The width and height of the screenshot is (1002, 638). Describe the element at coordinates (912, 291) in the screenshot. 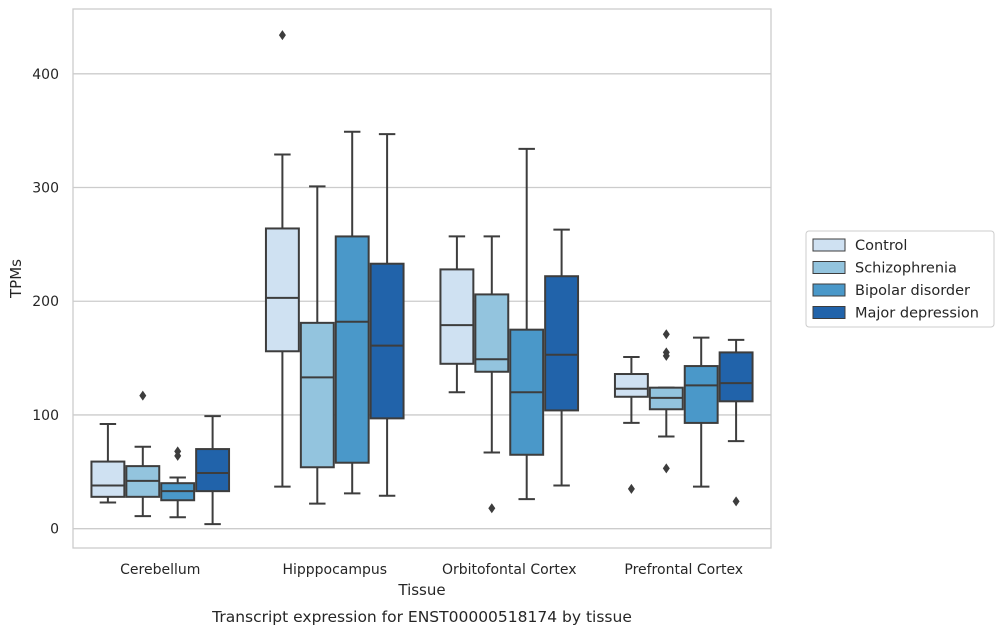

I see `legend-label-2: Bipolar disorder` at that location.